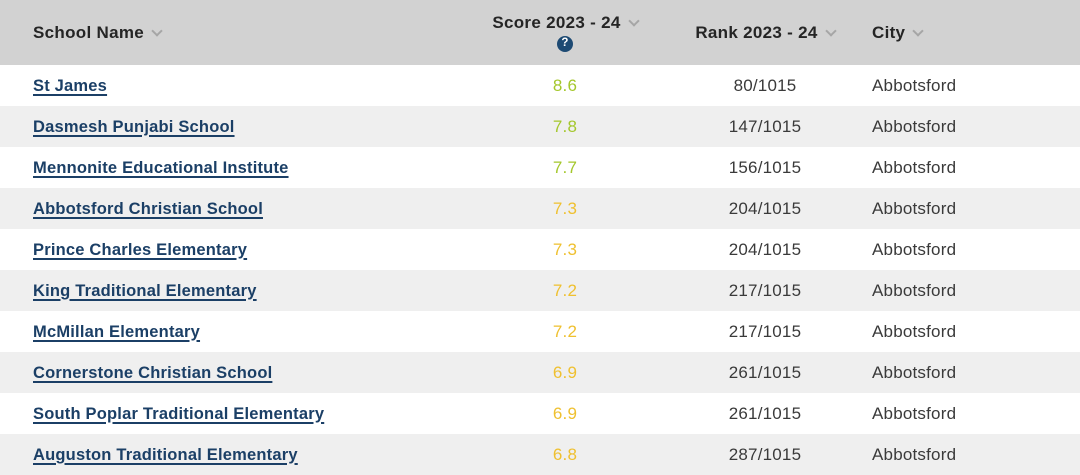  I want to click on city-header-label: City, so click(889, 32).